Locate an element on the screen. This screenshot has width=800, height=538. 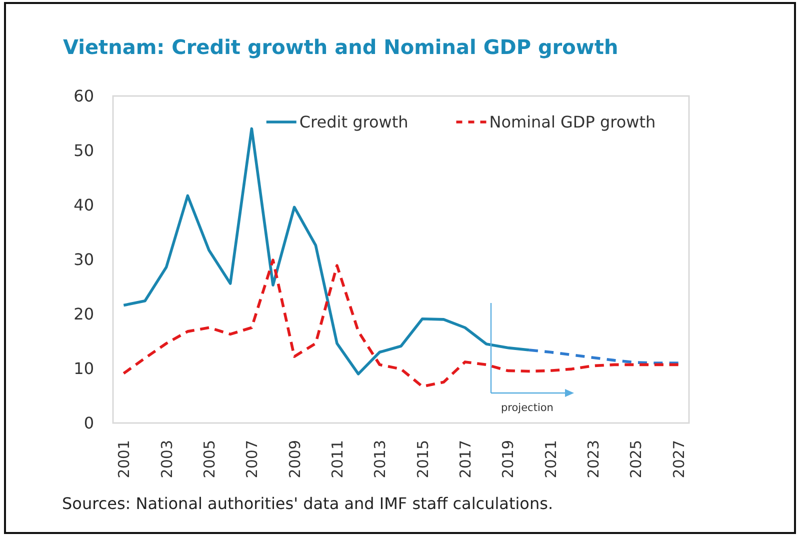
x-tick-label: 2025 is located at coordinates (636, 459).